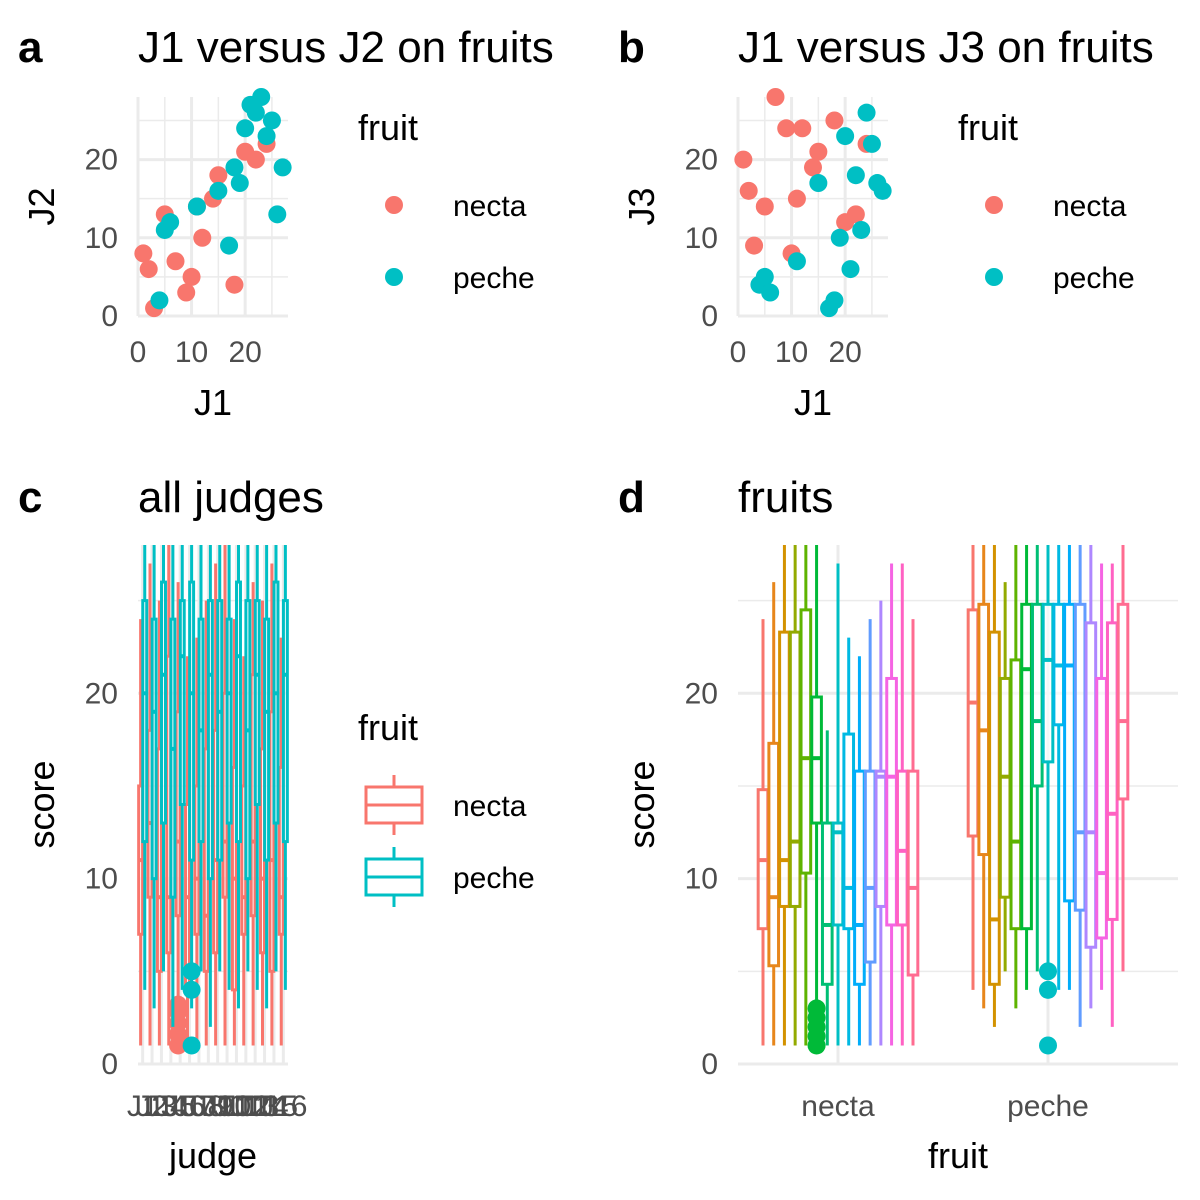  I want to click on x-tick-label: J5, so click(180, 1106).